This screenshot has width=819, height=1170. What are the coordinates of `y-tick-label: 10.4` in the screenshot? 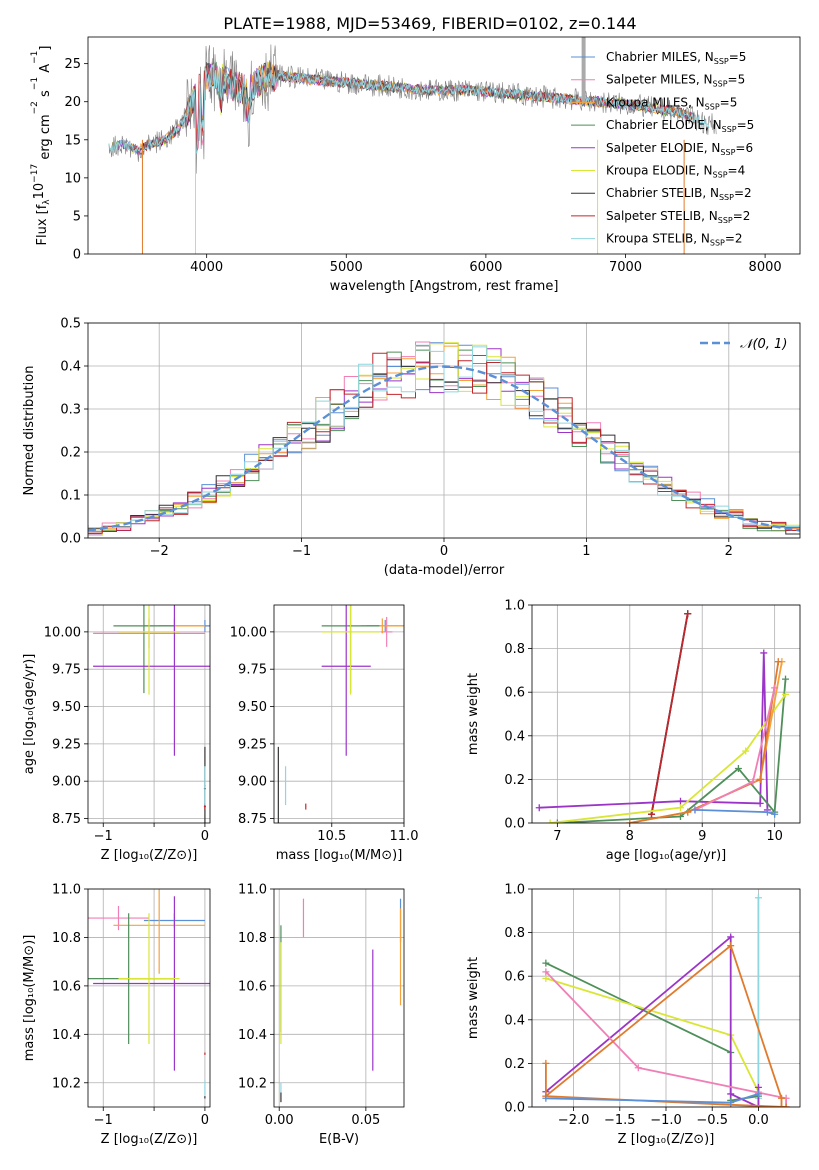 It's located at (66, 1035).